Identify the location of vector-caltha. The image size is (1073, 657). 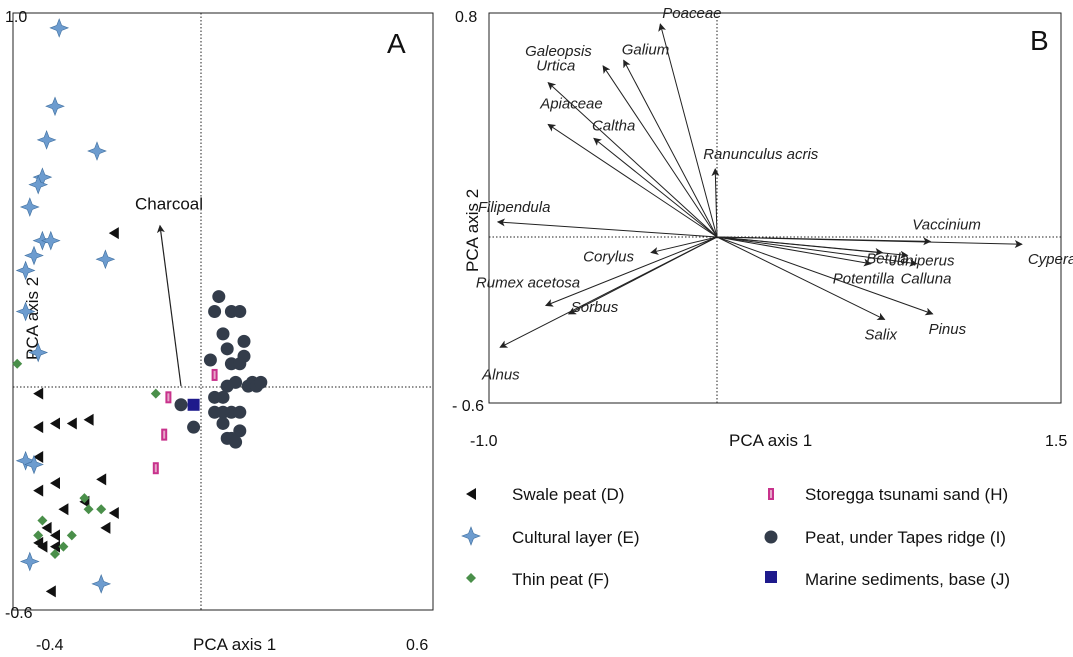
(655, 187).